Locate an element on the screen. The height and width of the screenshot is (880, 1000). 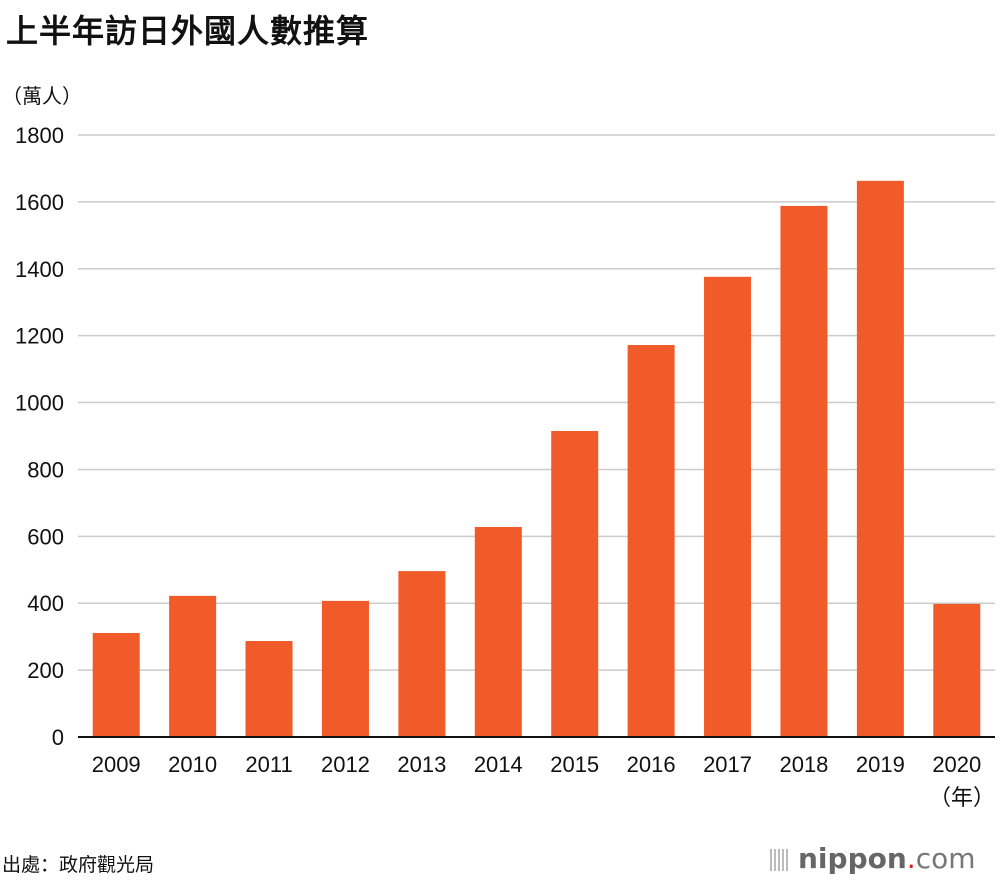
nippon-logo: nippon.com is located at coordinates (873, 858).